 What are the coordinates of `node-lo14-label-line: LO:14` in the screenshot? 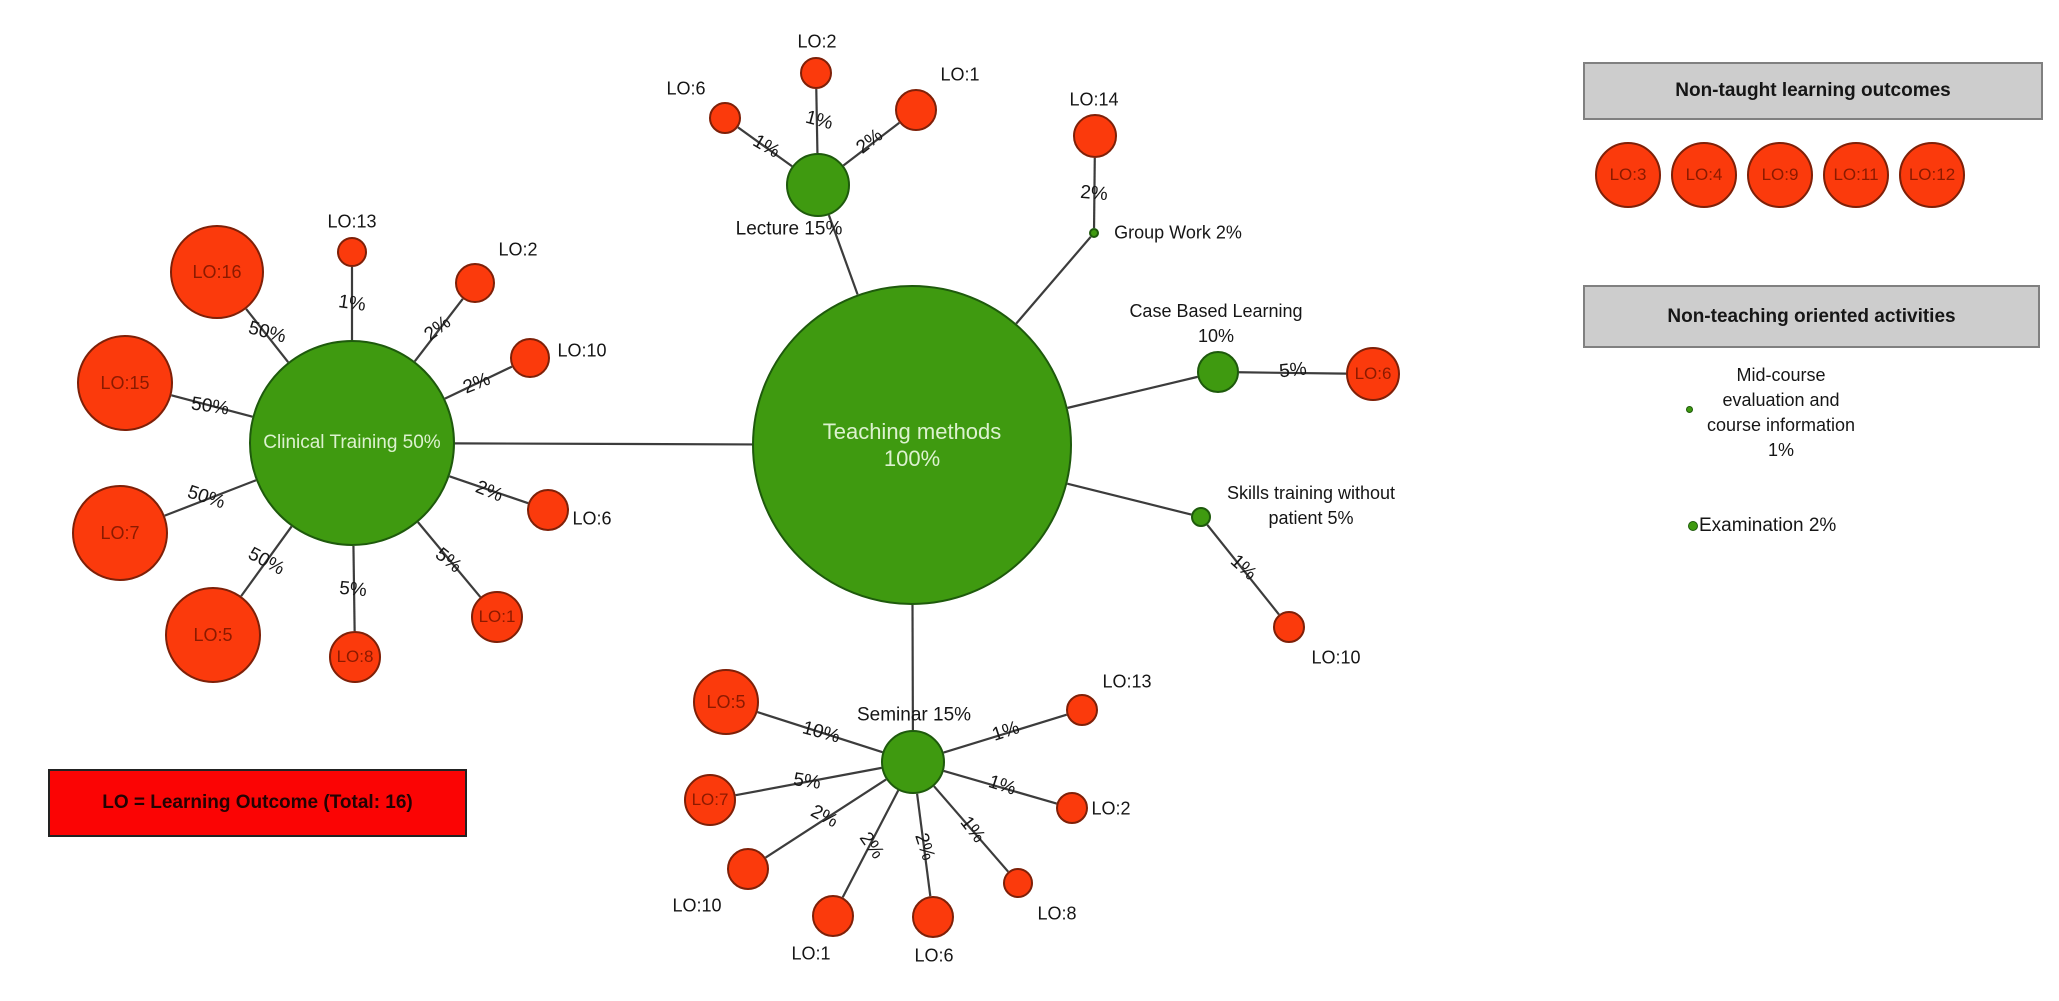 It's located at (1094, 99).